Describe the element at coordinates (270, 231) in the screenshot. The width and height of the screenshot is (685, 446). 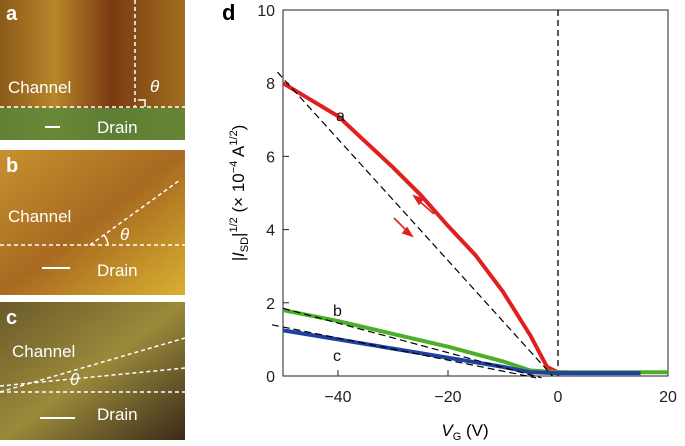
I see `y-tick-label: 4` at that location.